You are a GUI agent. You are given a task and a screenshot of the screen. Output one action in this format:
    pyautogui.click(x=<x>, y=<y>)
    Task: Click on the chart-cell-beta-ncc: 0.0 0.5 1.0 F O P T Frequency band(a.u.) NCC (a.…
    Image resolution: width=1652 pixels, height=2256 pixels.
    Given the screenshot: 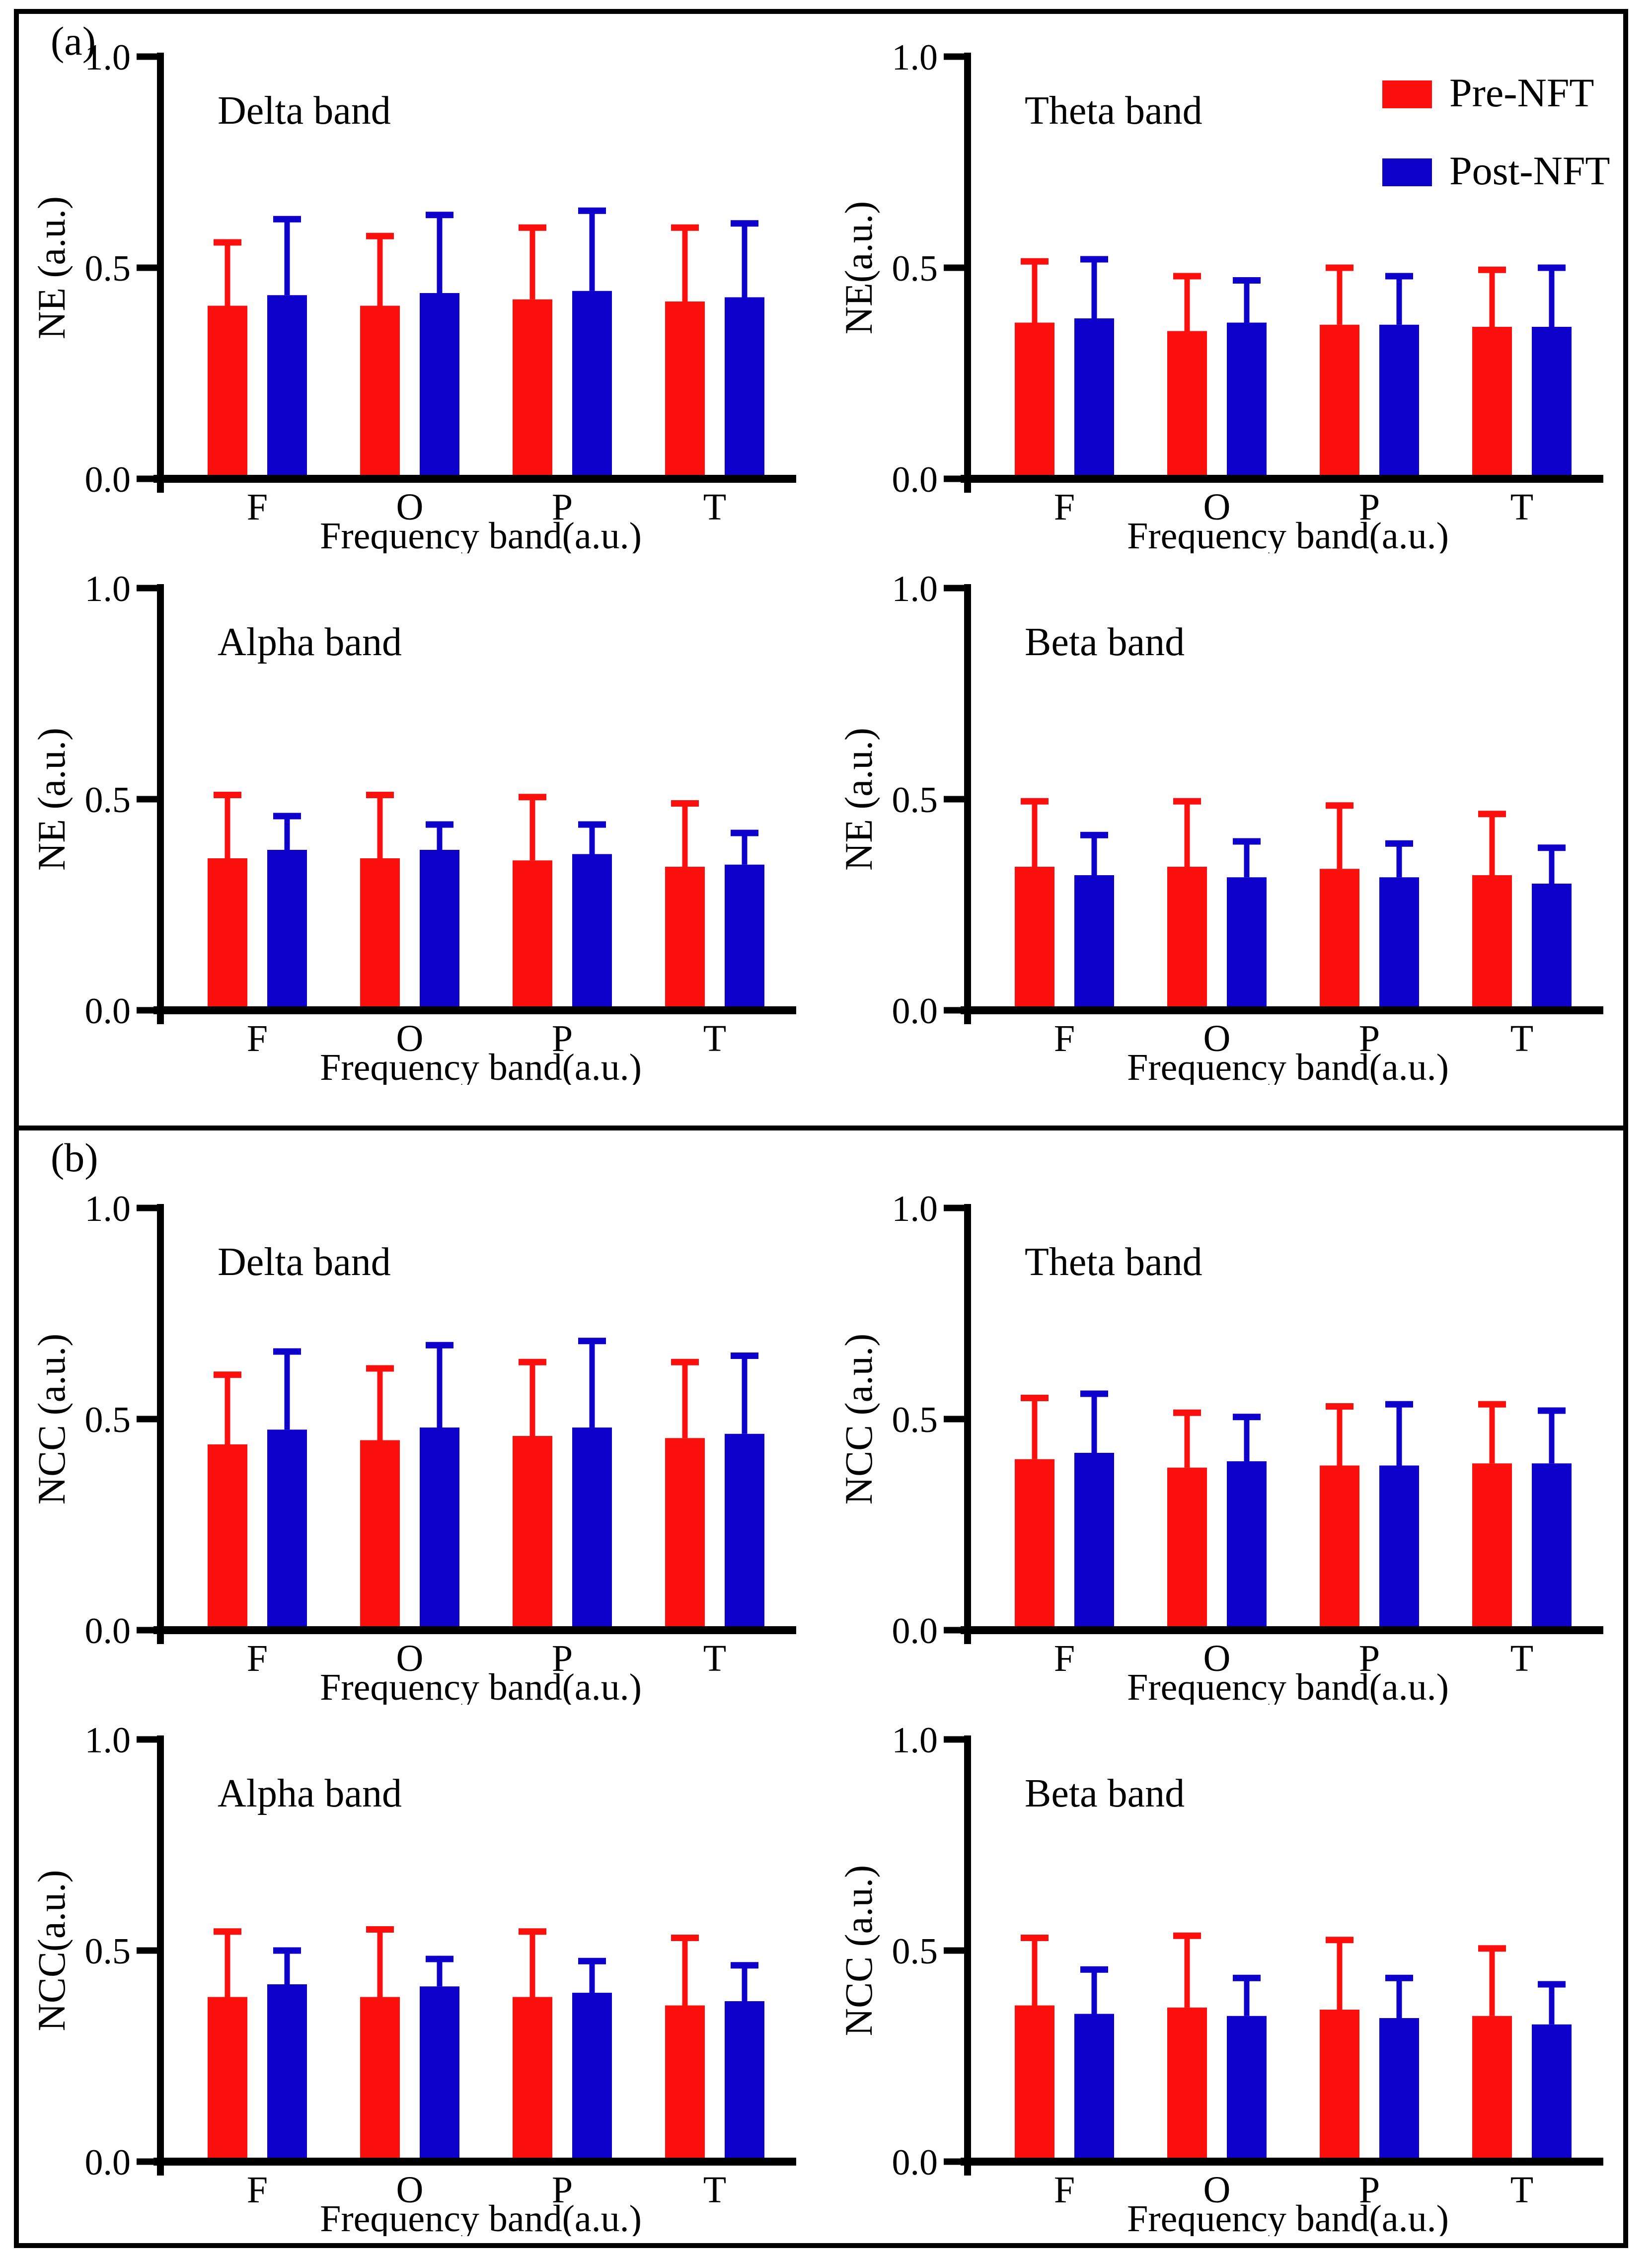 What is the action you would take?
    pyautogui.click(x=1224, y=1975)
    